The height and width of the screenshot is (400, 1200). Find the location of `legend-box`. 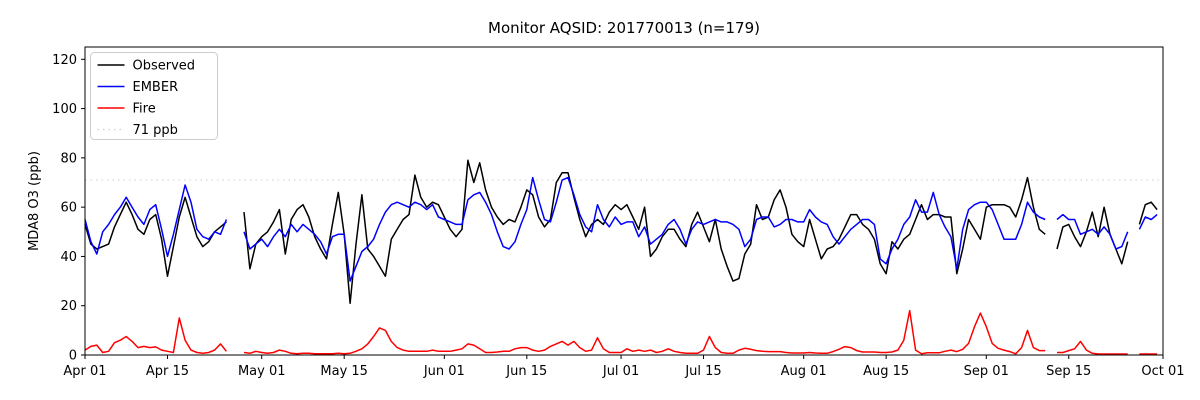

legend-box is located at coordinates (154, 96).